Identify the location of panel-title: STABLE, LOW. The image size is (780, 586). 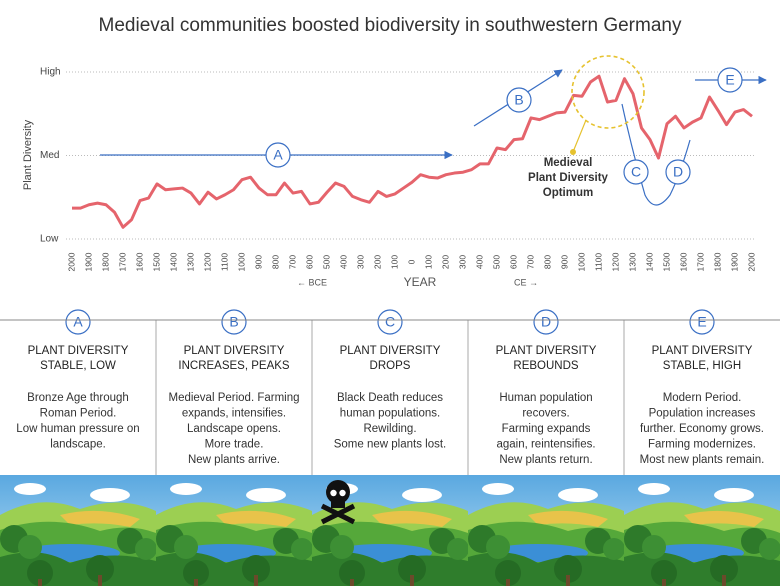
(78, 366).